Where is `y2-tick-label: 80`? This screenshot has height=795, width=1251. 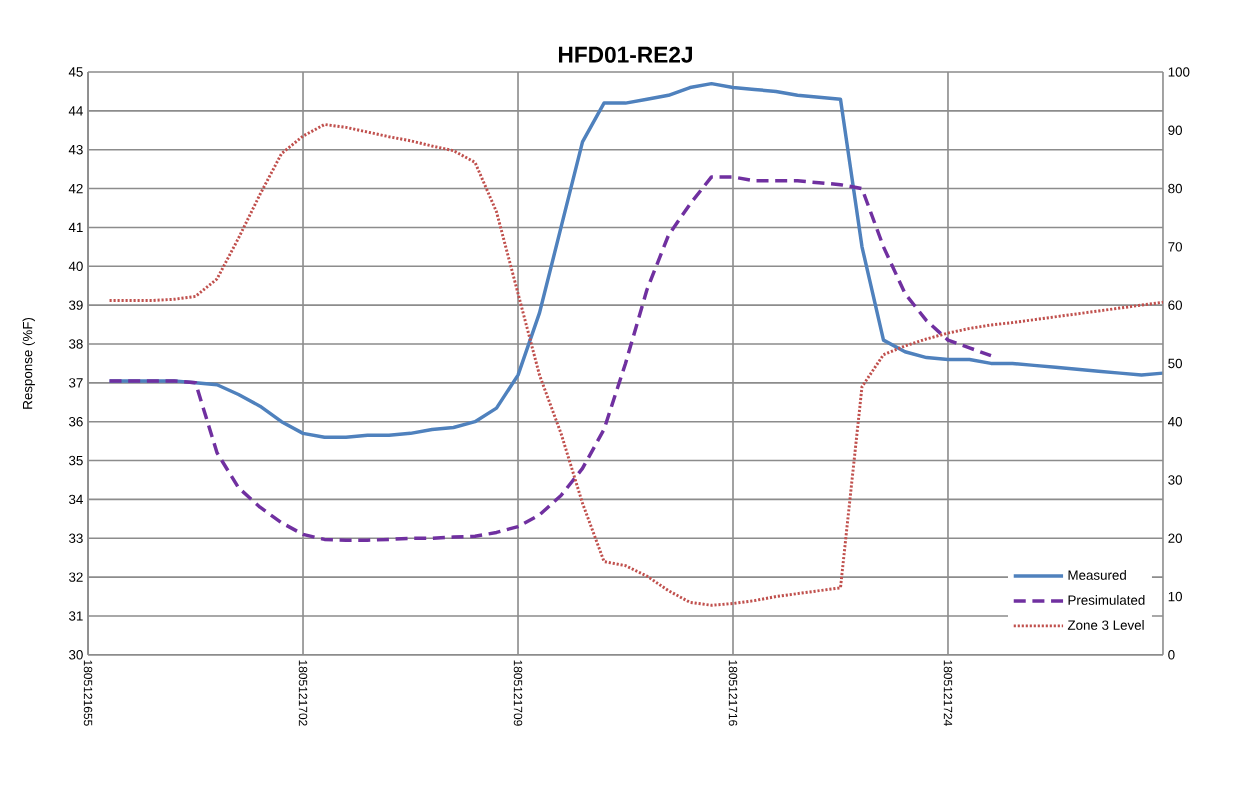
y2-tick-label: 80 is located at coordinates (1175, 188).